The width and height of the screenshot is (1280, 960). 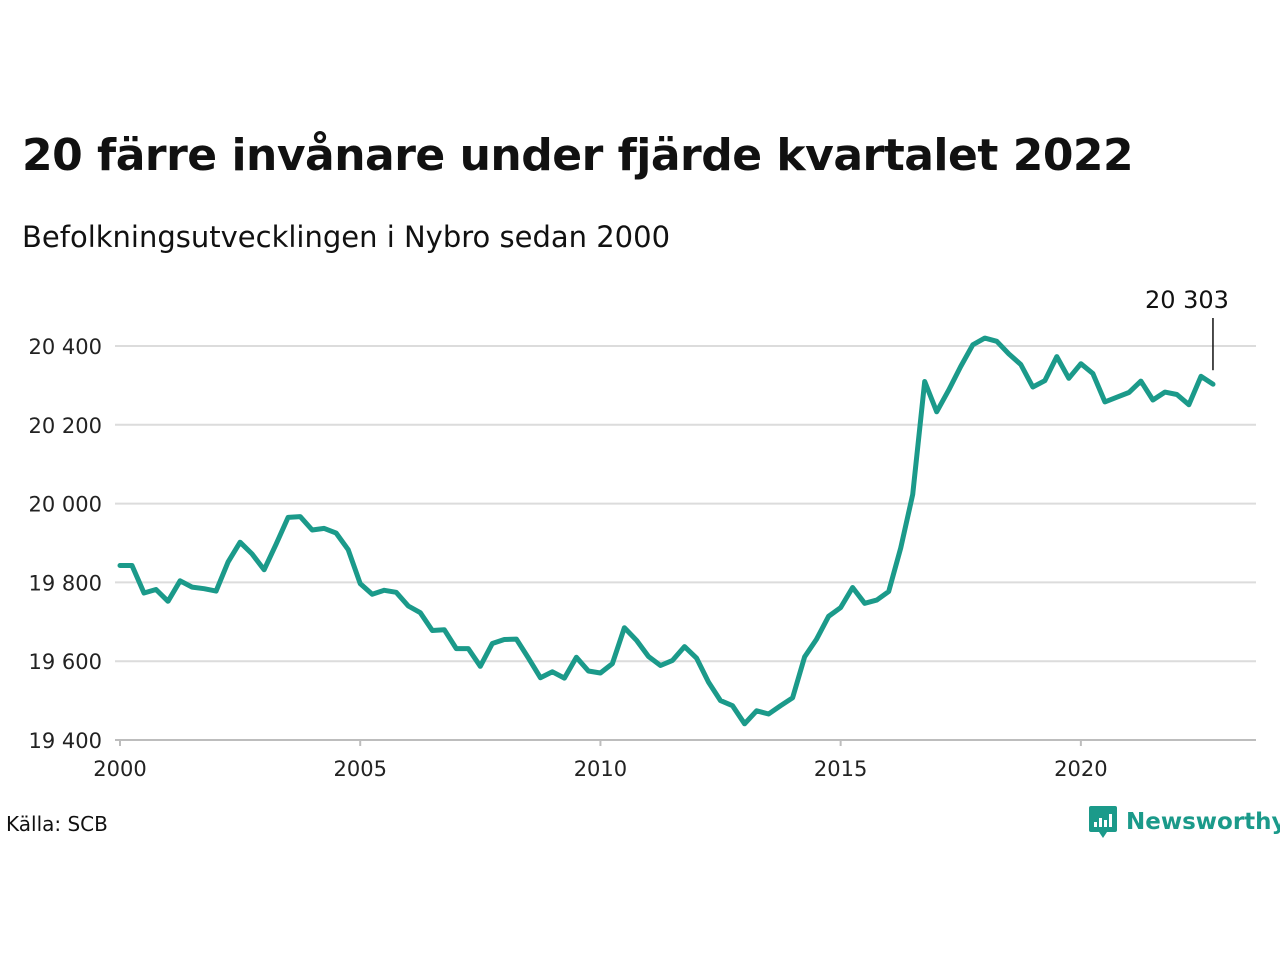 I want to click on x-tick-label: 2015, so click(x=840, y=769).